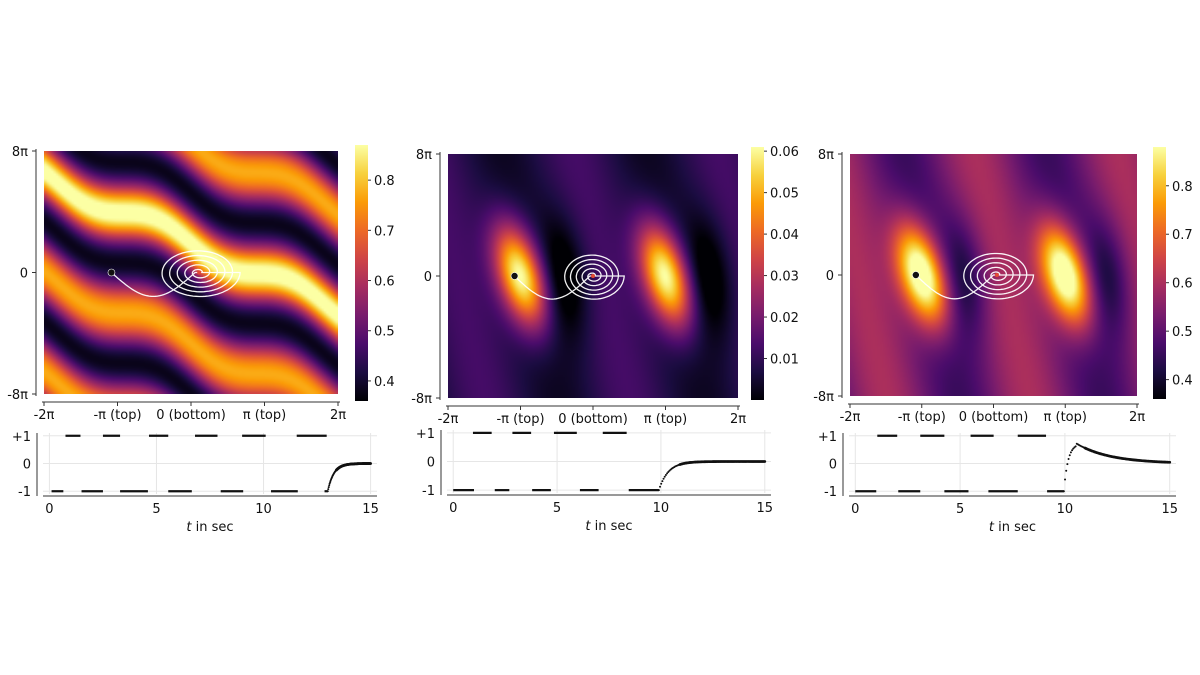 Image resolution: width=1200 pixels, height=675 pixels. Describe the element at coordinates (784, 318) in the screenshot. I see `colorbar-tick-label: 0.02` at that location.